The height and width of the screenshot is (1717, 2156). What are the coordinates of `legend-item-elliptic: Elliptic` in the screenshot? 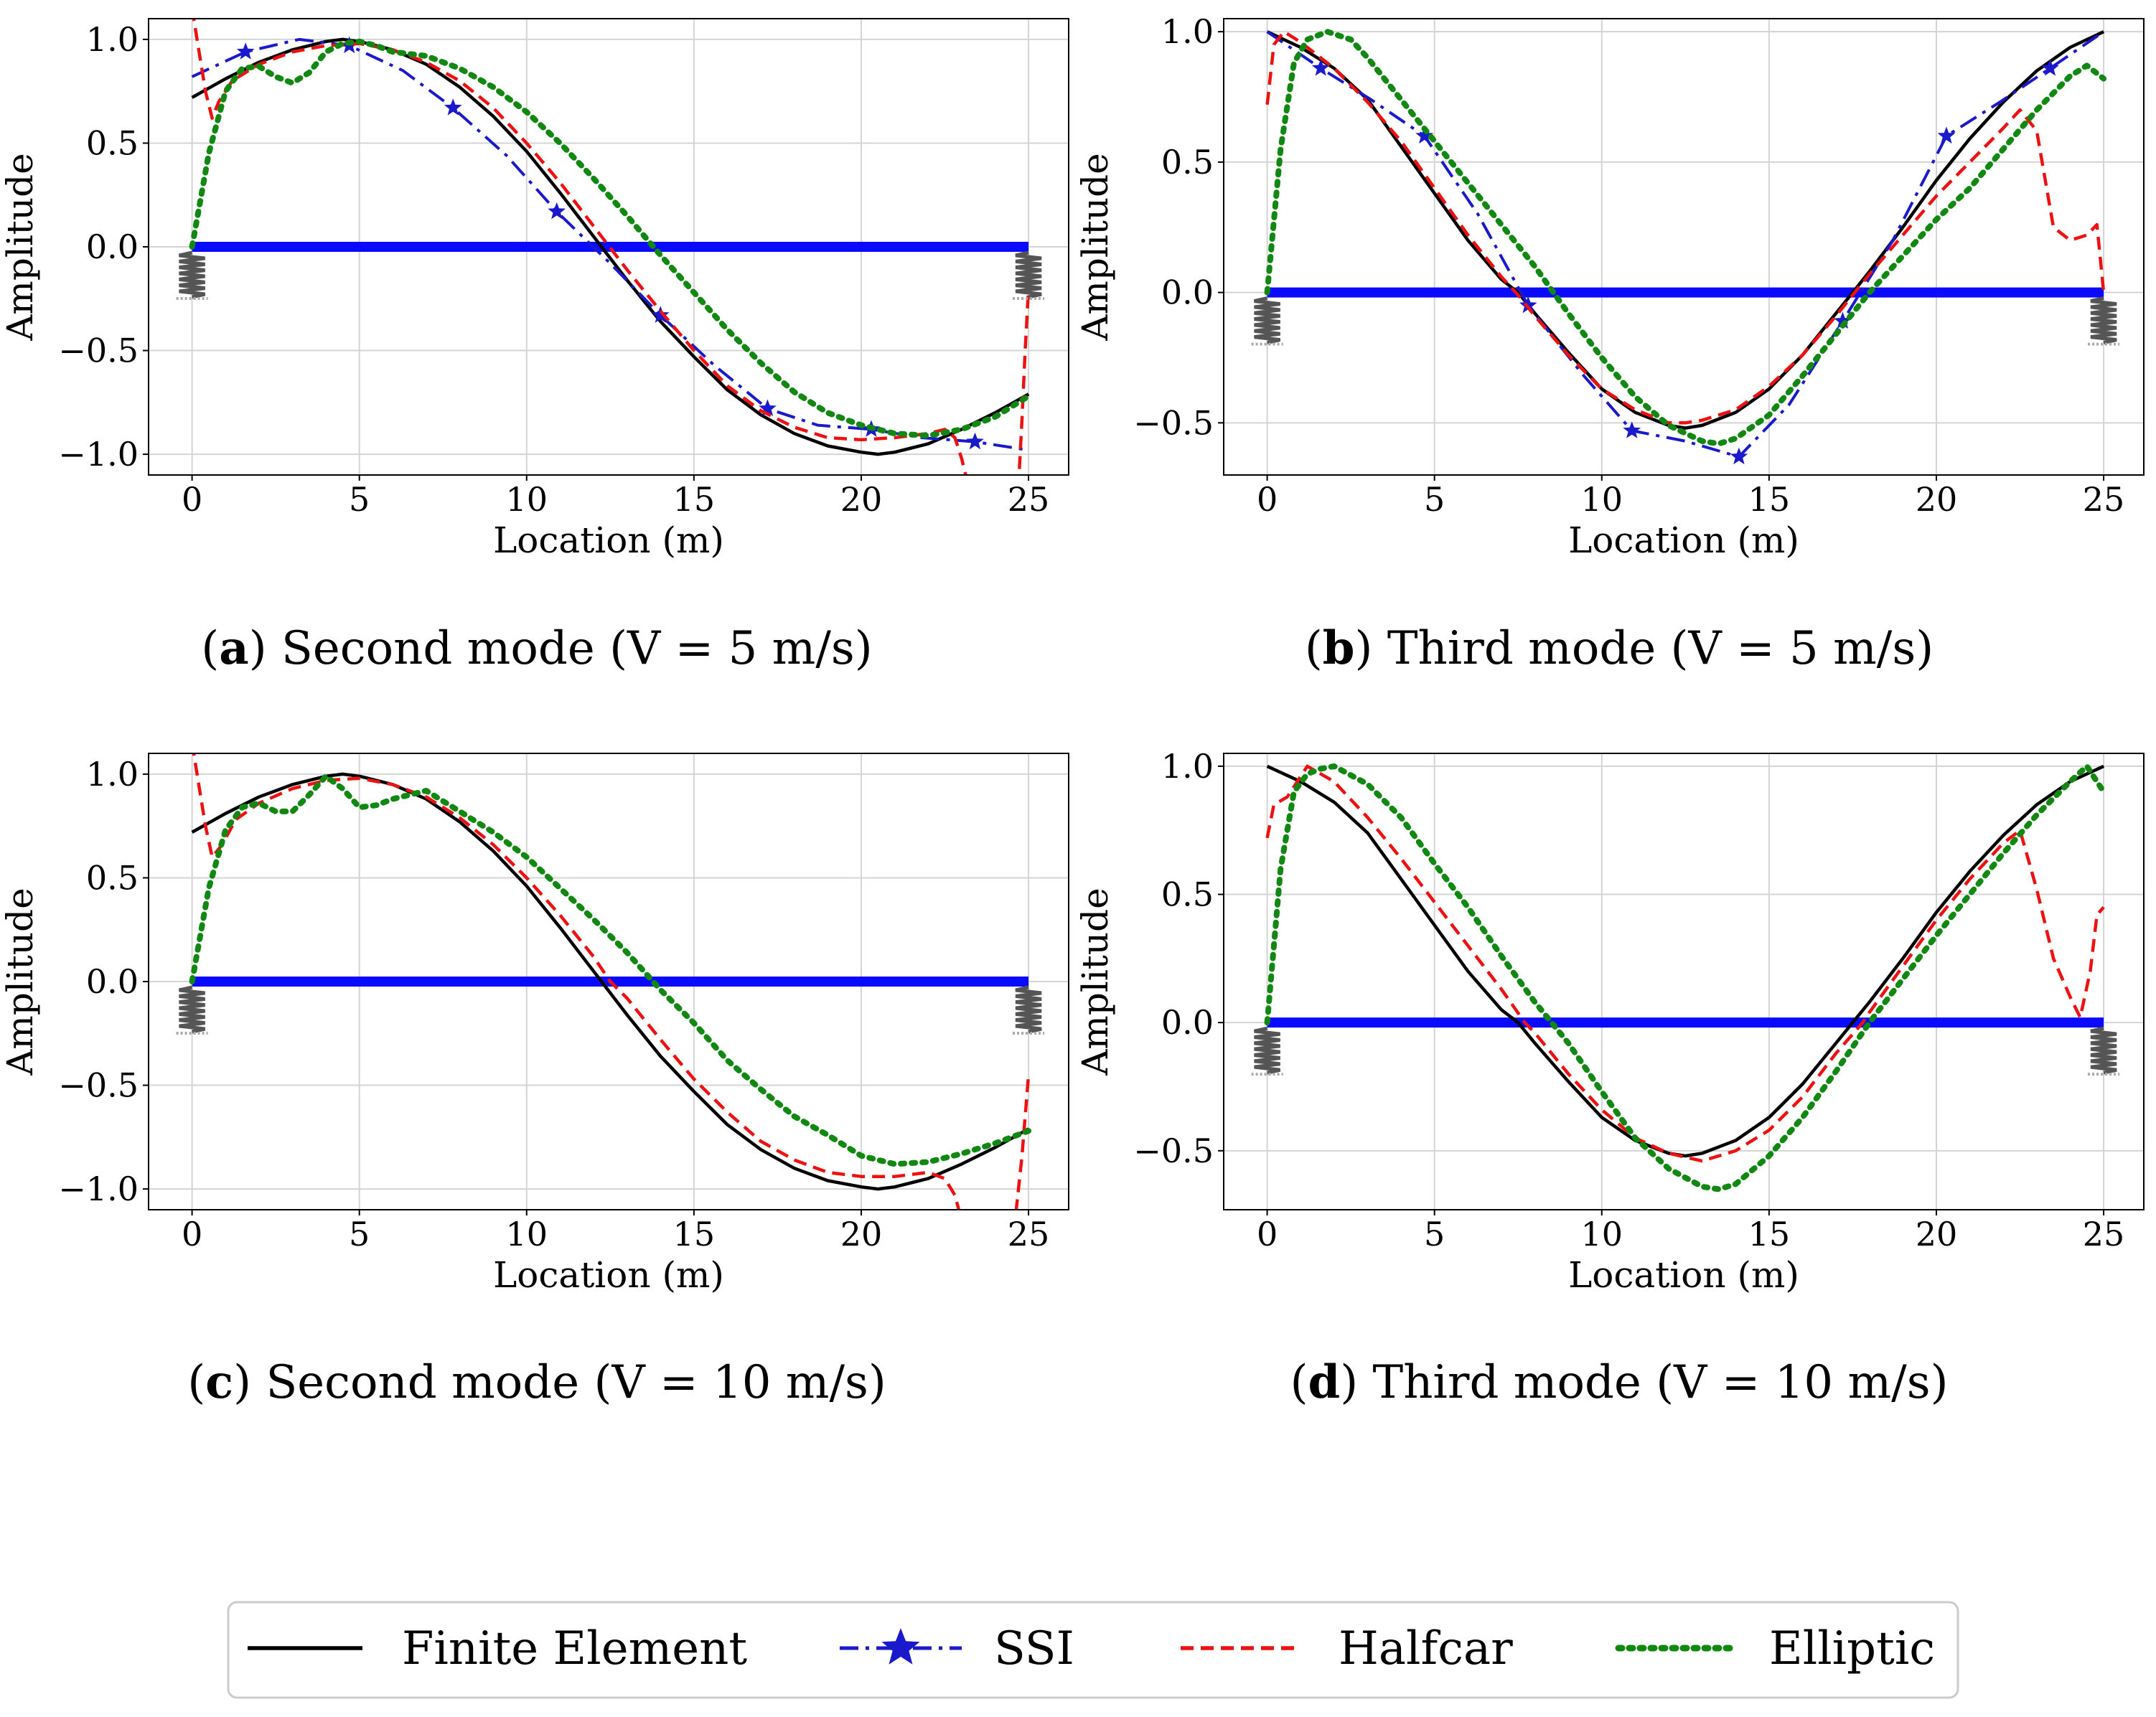 It's located at (1775, 1648).